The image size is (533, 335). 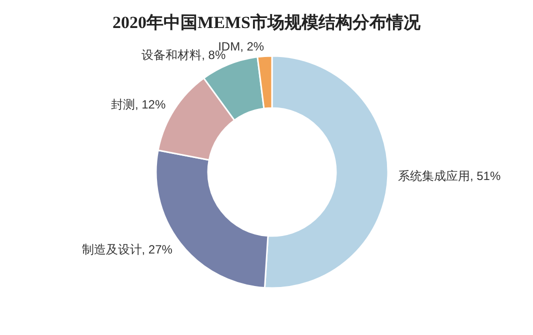 What do you see at coordinates (172, 55) in the screenshot?
I see `slice-label: 设备和材料` at bounding box center [172, 55].